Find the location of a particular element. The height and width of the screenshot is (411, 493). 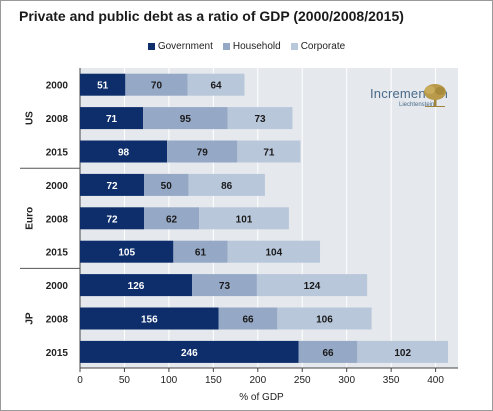

legend-label-government: Government is located at coordinates (185, 46).